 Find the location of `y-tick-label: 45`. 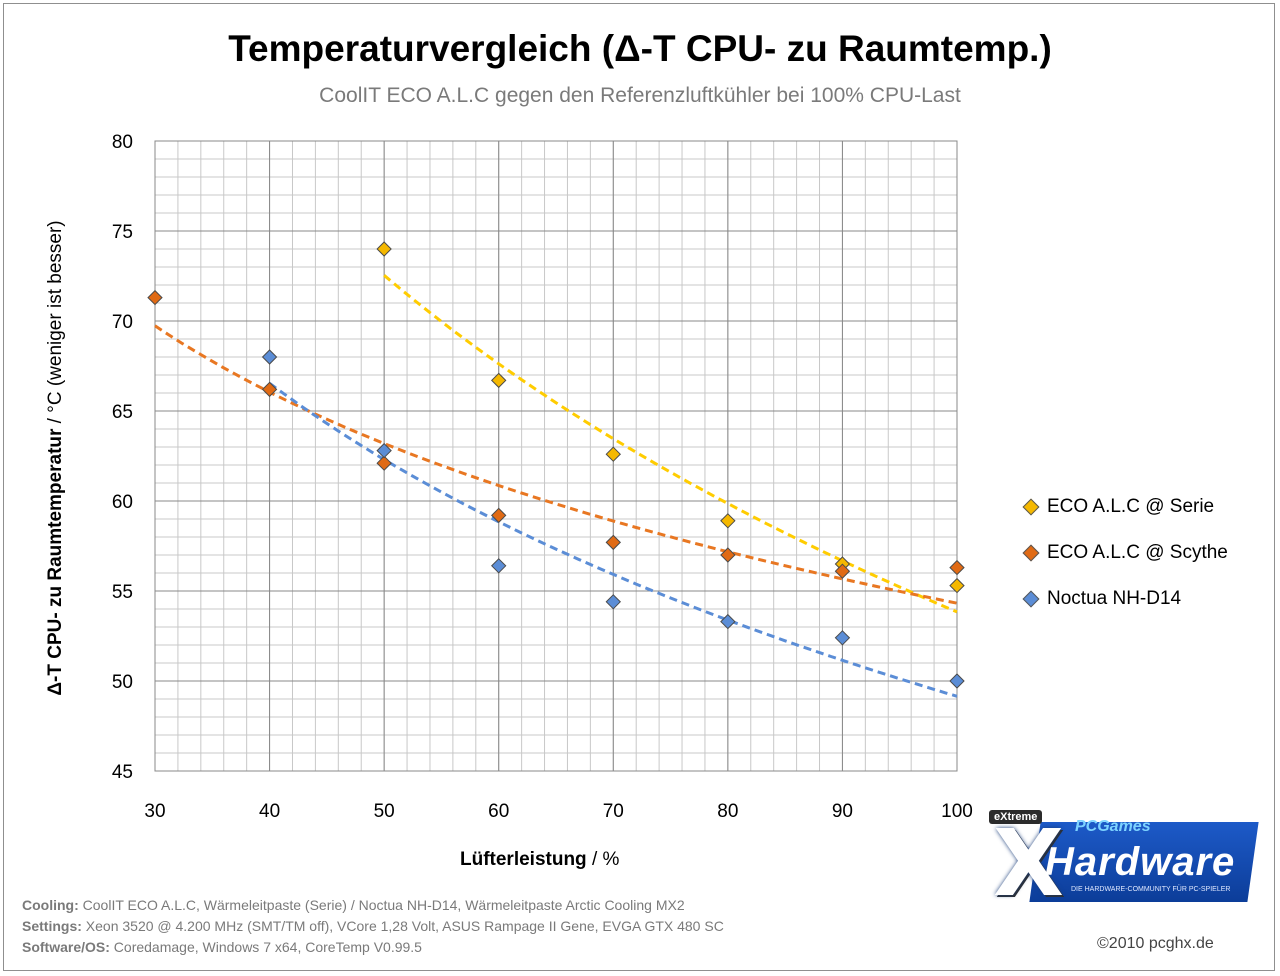

y-tick-label: 45 is located at coordinates (122, 772).